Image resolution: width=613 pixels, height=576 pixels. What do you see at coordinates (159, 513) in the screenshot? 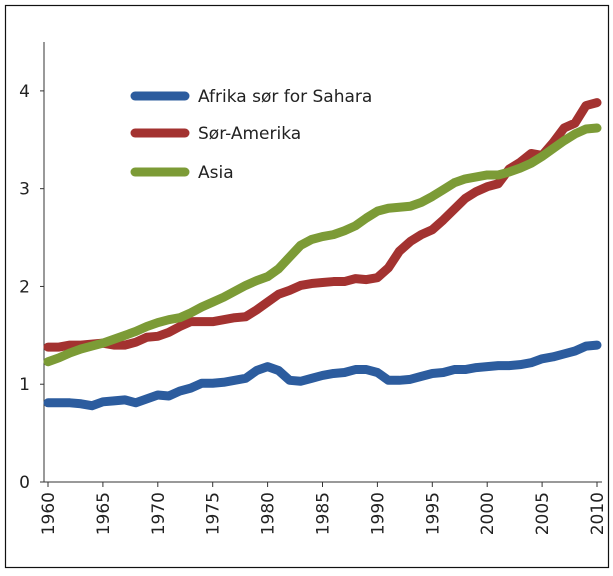
I see `x-tick-label: 1970` at bounding box center [159, 513].